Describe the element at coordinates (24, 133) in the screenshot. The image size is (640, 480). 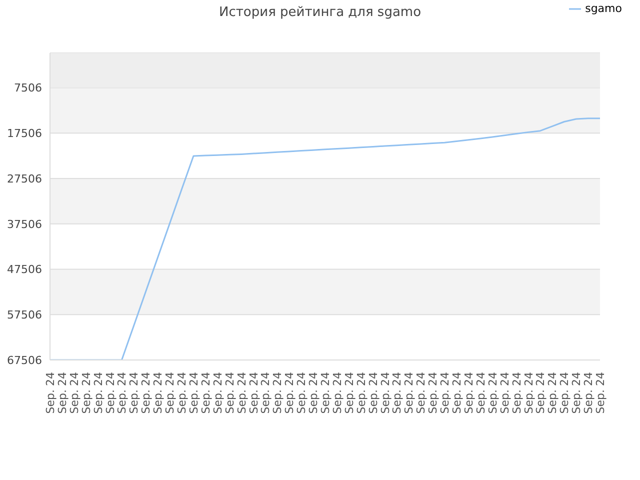
I see `y-tick-label: 17506` at that location.